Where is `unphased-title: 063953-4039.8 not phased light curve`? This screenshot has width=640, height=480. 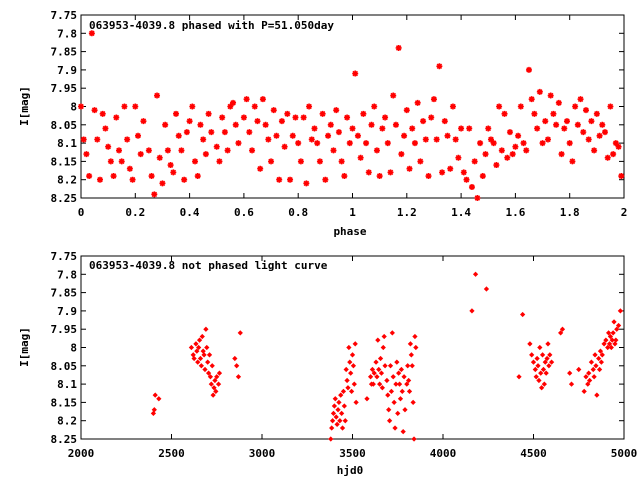
unphased-title: 063953-4039.8 not phased light curve is located at coordinates (208, 265).